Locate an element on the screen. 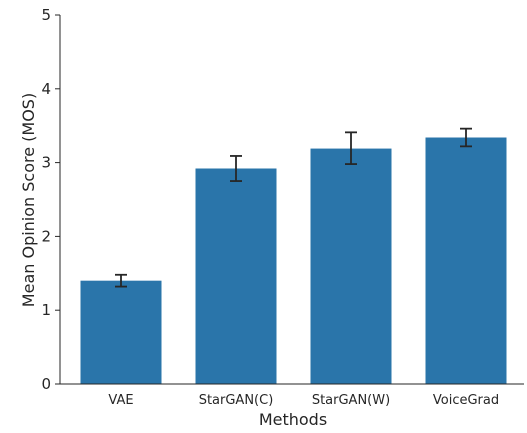  x-tick-label: StarGAN(C) is located at coordinates (236, 400).